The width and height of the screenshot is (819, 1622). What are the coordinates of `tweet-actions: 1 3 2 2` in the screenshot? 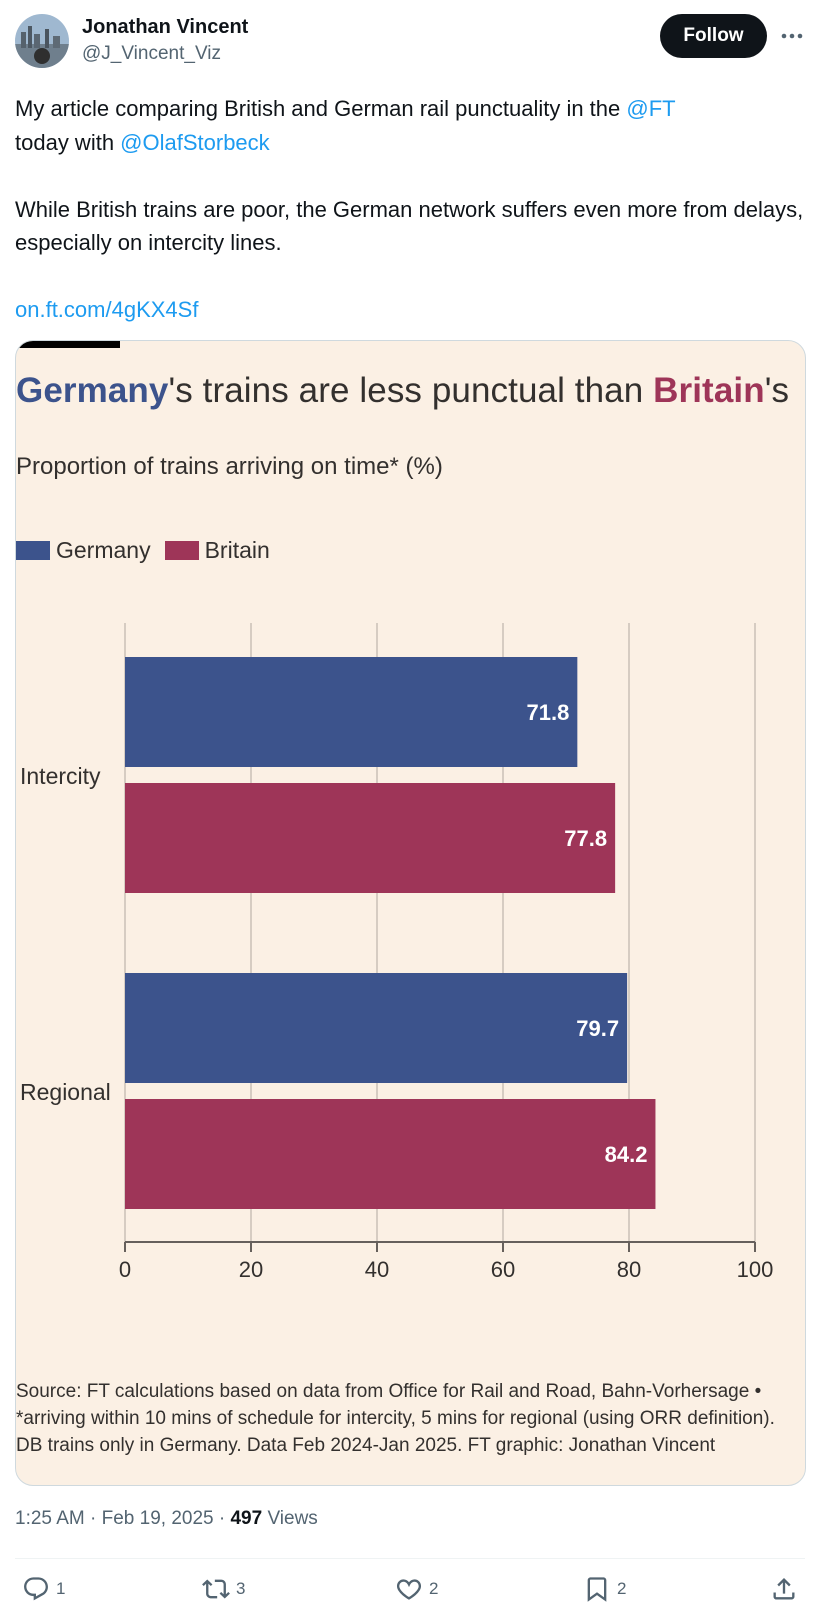 It's located at (409, 1593).